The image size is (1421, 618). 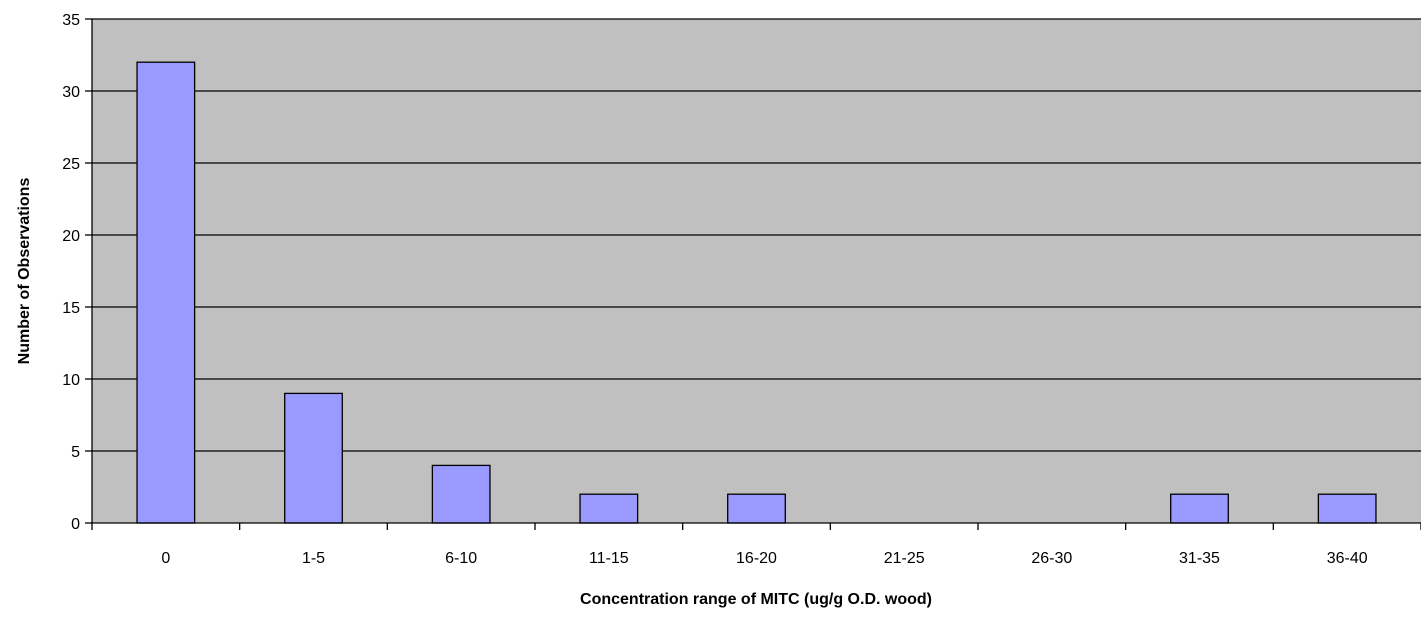 I want to click on y-axis-title: Number of Observations, so click(x=24, y=271).